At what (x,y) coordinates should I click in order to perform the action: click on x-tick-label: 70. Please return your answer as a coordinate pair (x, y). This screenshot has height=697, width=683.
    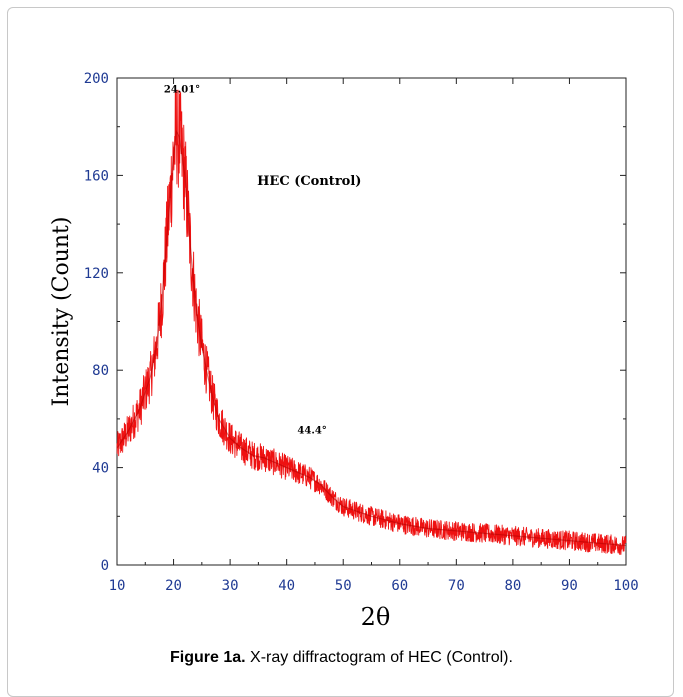
    Looking at the image, I should click on (456, 586).